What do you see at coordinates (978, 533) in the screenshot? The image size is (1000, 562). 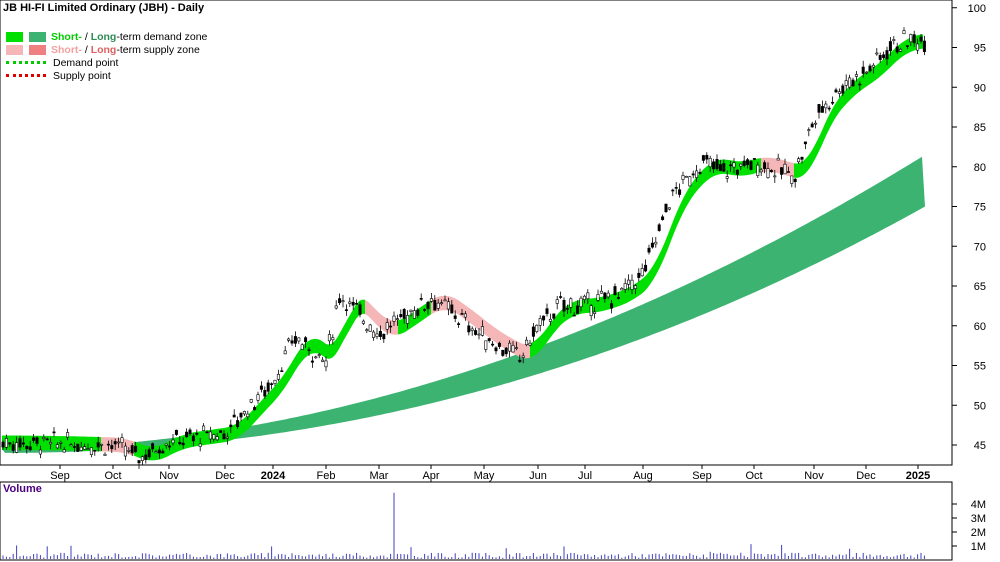 I see `volume-y-tick-label: 2M` at bounding box center [978, 533].